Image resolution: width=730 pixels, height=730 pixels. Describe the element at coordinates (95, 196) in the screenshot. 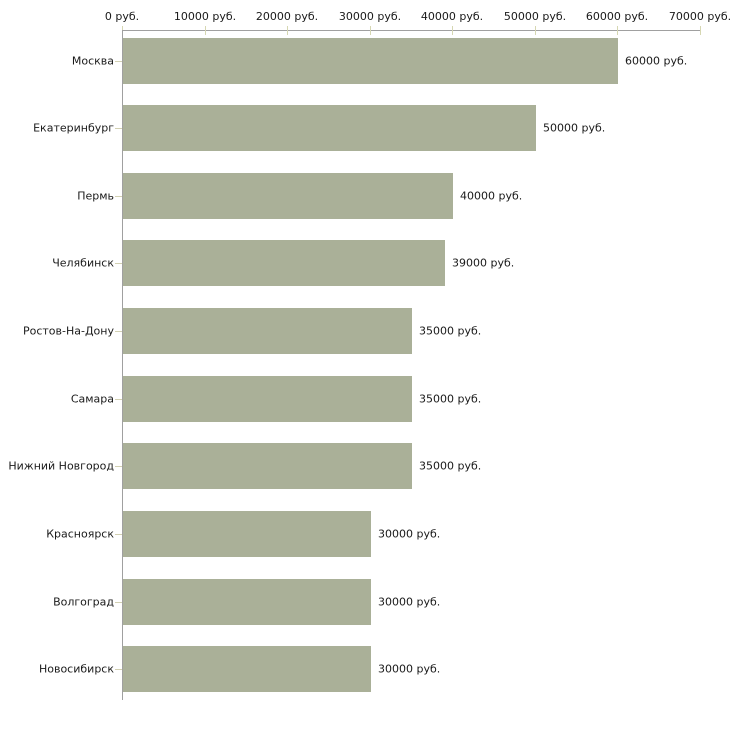

I see `category-label: Пермь` at that location.